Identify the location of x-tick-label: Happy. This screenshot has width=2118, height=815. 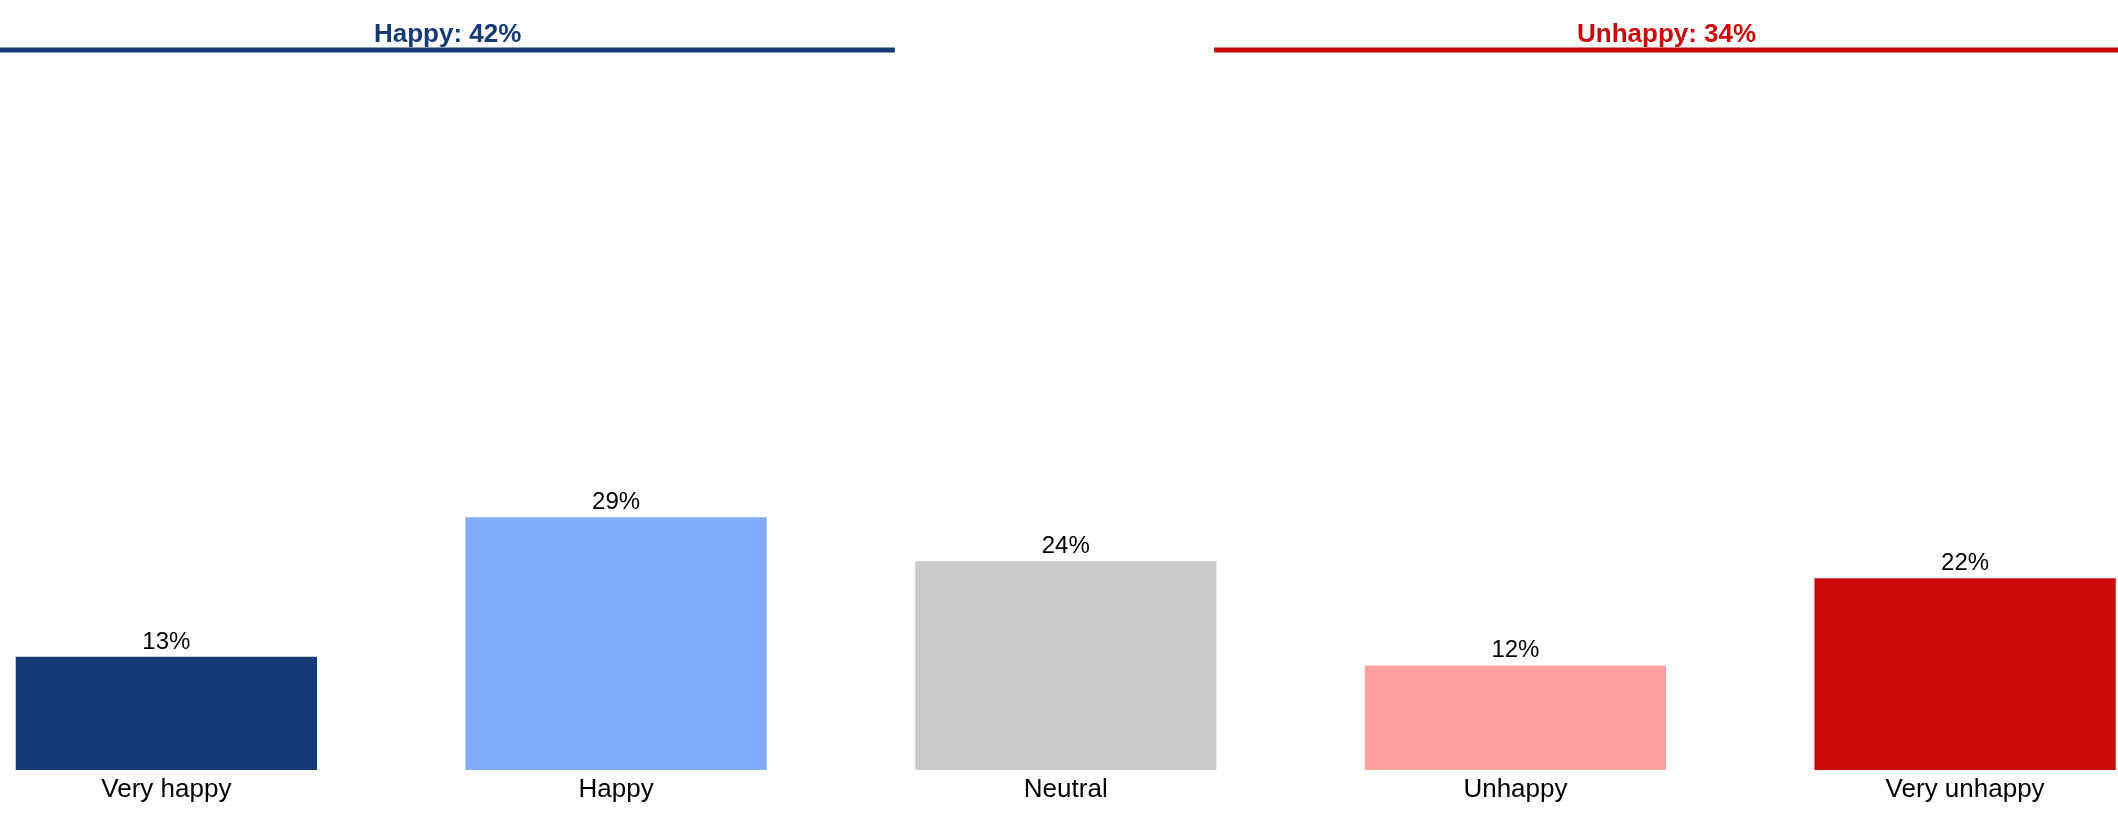
(616, 788).